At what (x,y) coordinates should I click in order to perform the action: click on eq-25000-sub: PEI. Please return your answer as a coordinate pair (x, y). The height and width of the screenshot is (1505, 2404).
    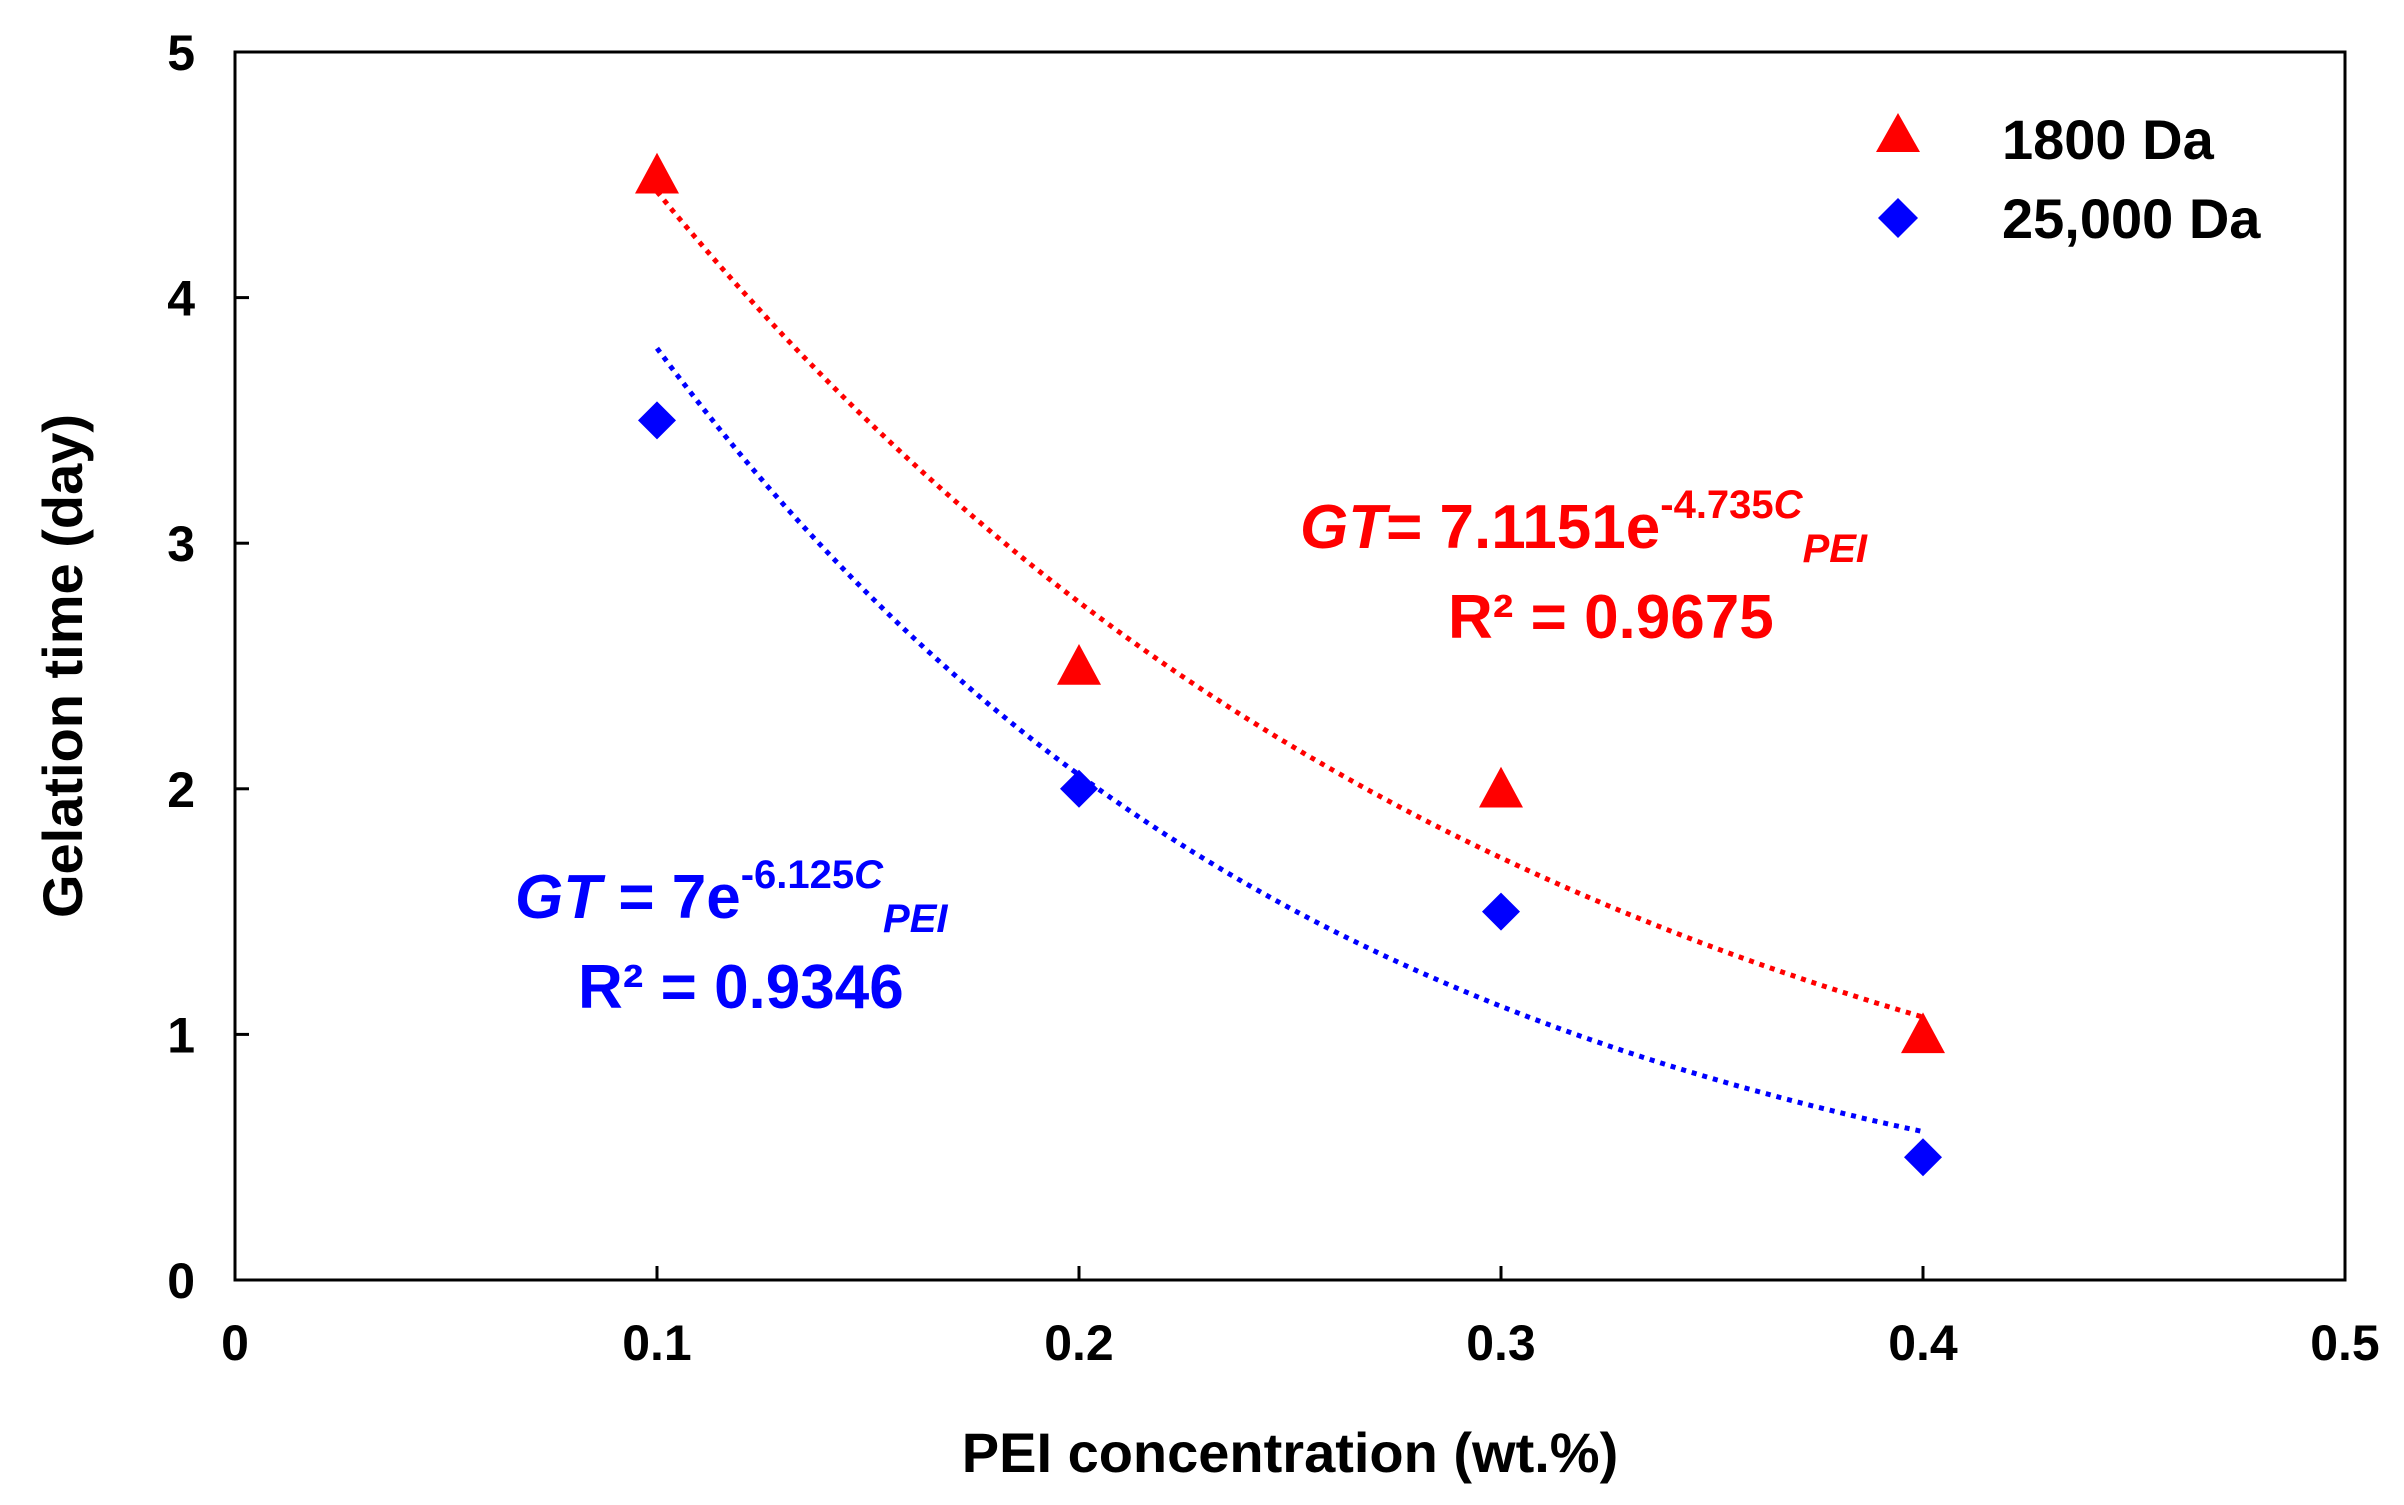
    Looking at the image, I should click on (915, 919).